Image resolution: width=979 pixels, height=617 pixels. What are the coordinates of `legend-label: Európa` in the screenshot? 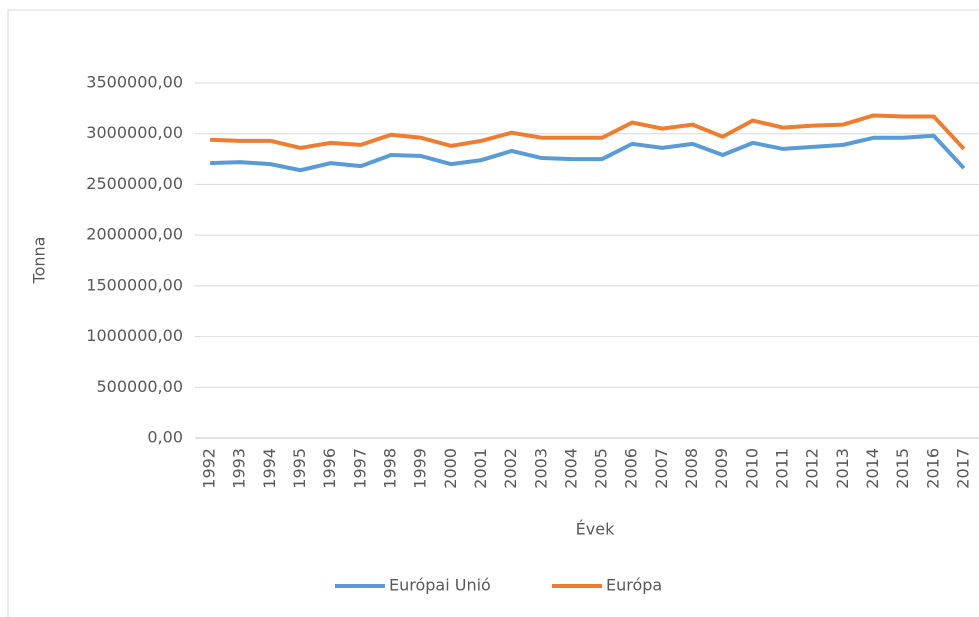 It's located at (634, 585).